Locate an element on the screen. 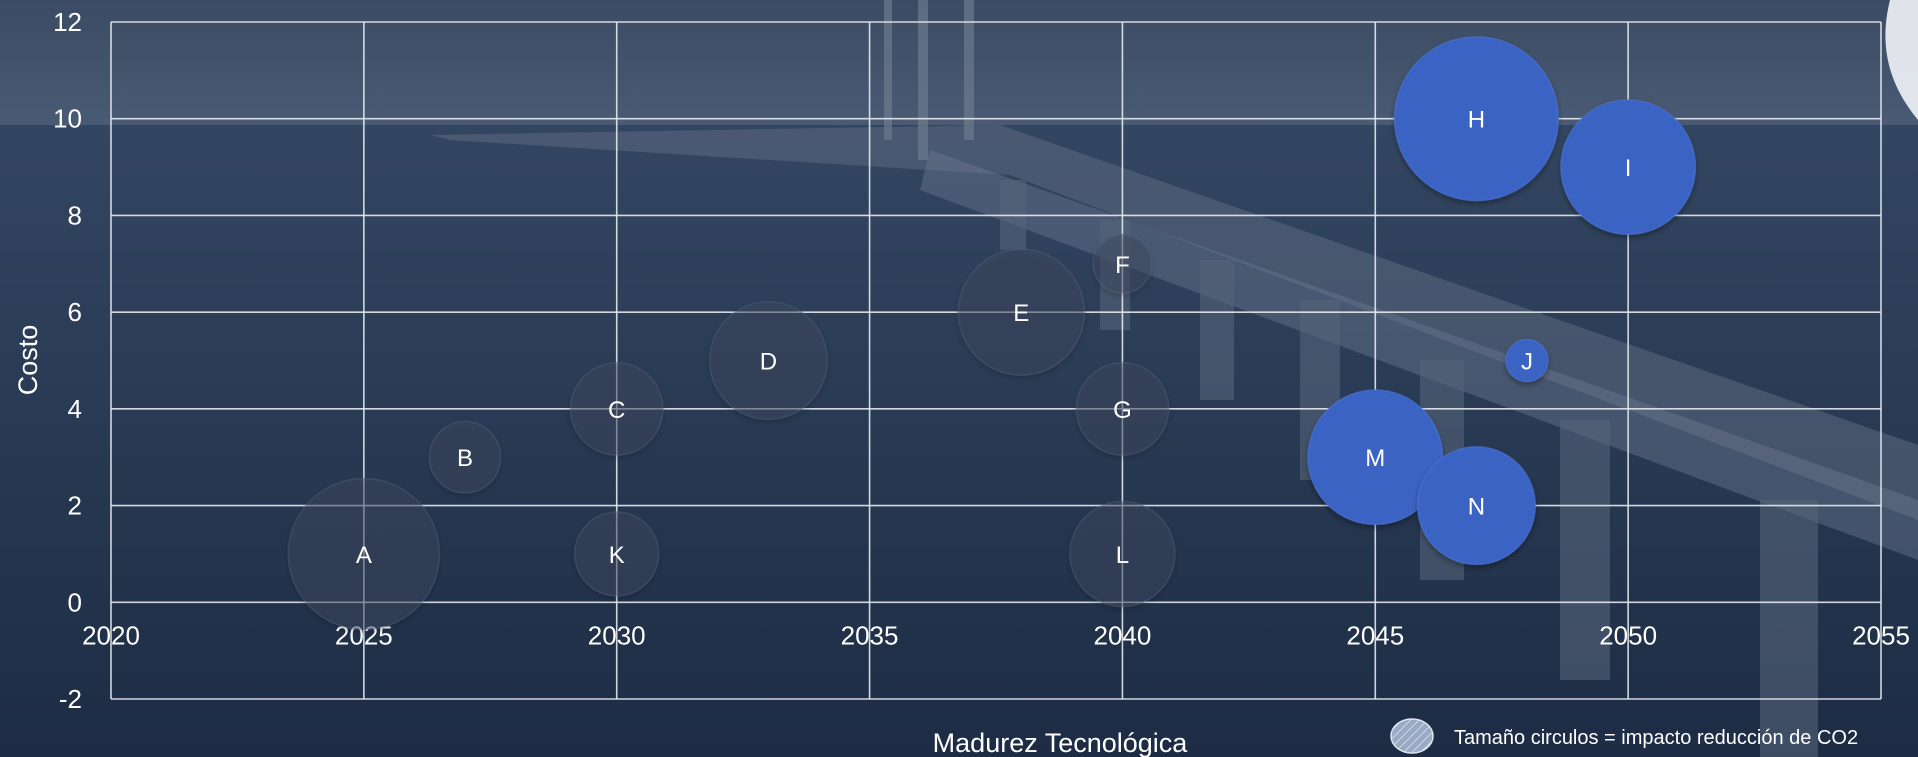  y-tick-label: 8 is located at coordinates (75, 215).